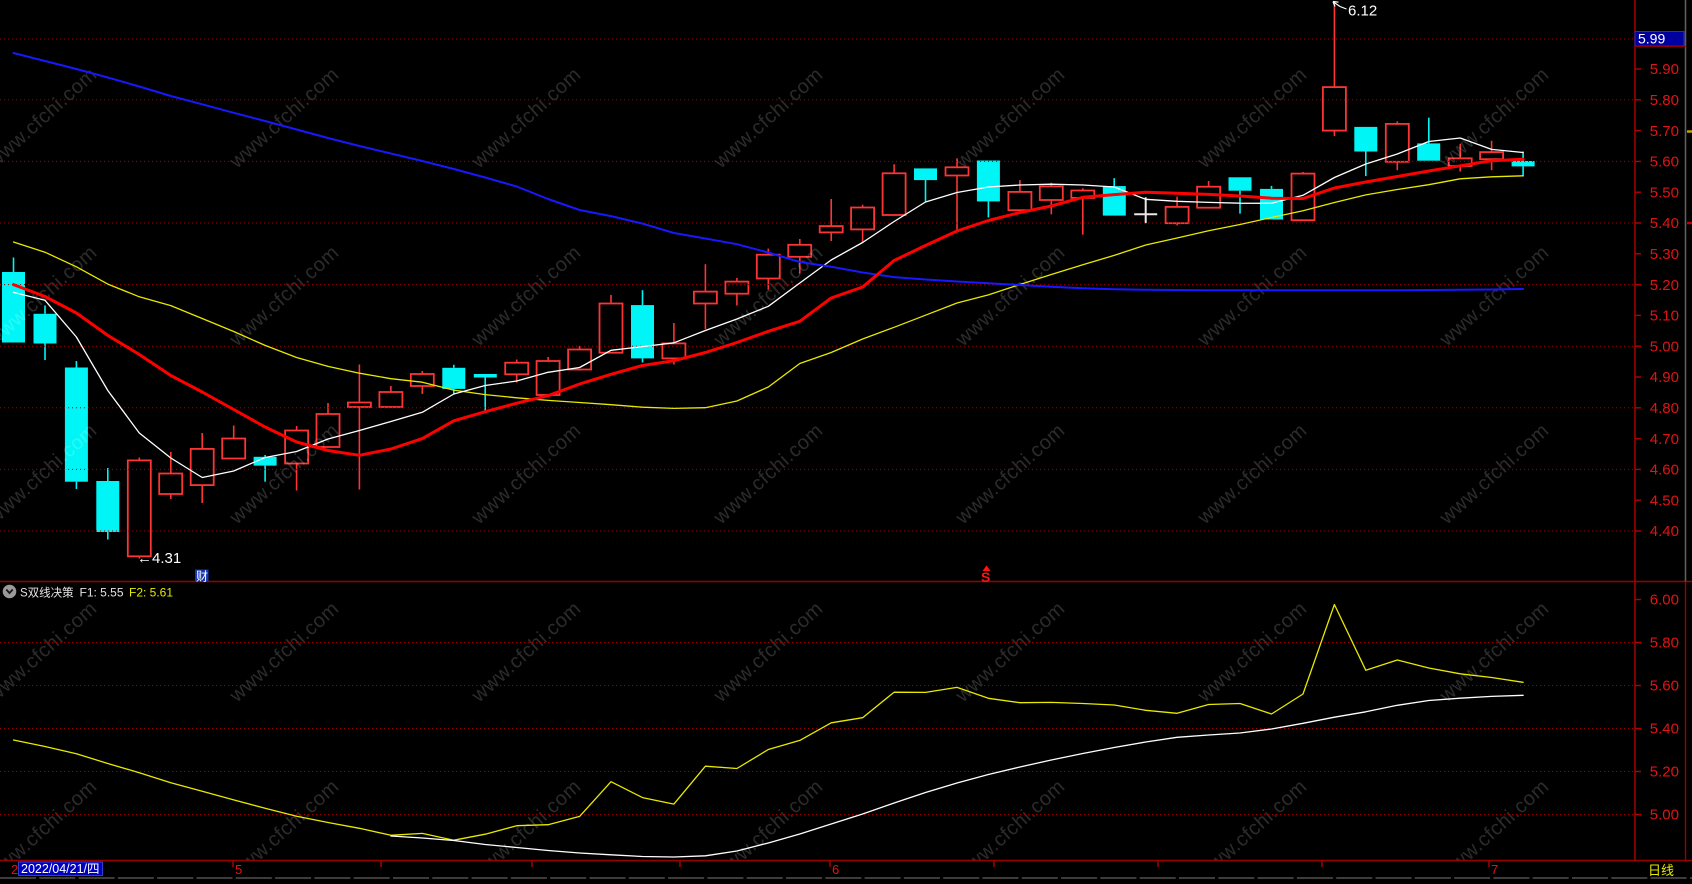  What do you see at coordinates (1664, 439) in the screenshot?
I see `svg-text: 4.70` at bounding box center [1664, 439].